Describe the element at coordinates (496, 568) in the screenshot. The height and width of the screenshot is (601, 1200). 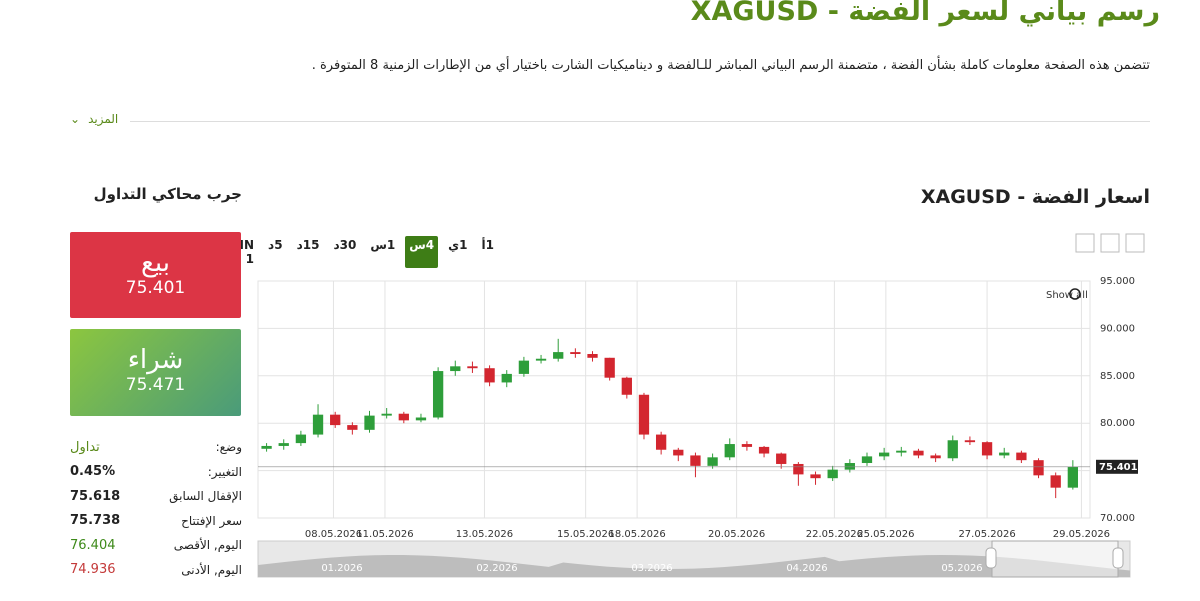
I see `navigator-label: 02.2026` at that location.